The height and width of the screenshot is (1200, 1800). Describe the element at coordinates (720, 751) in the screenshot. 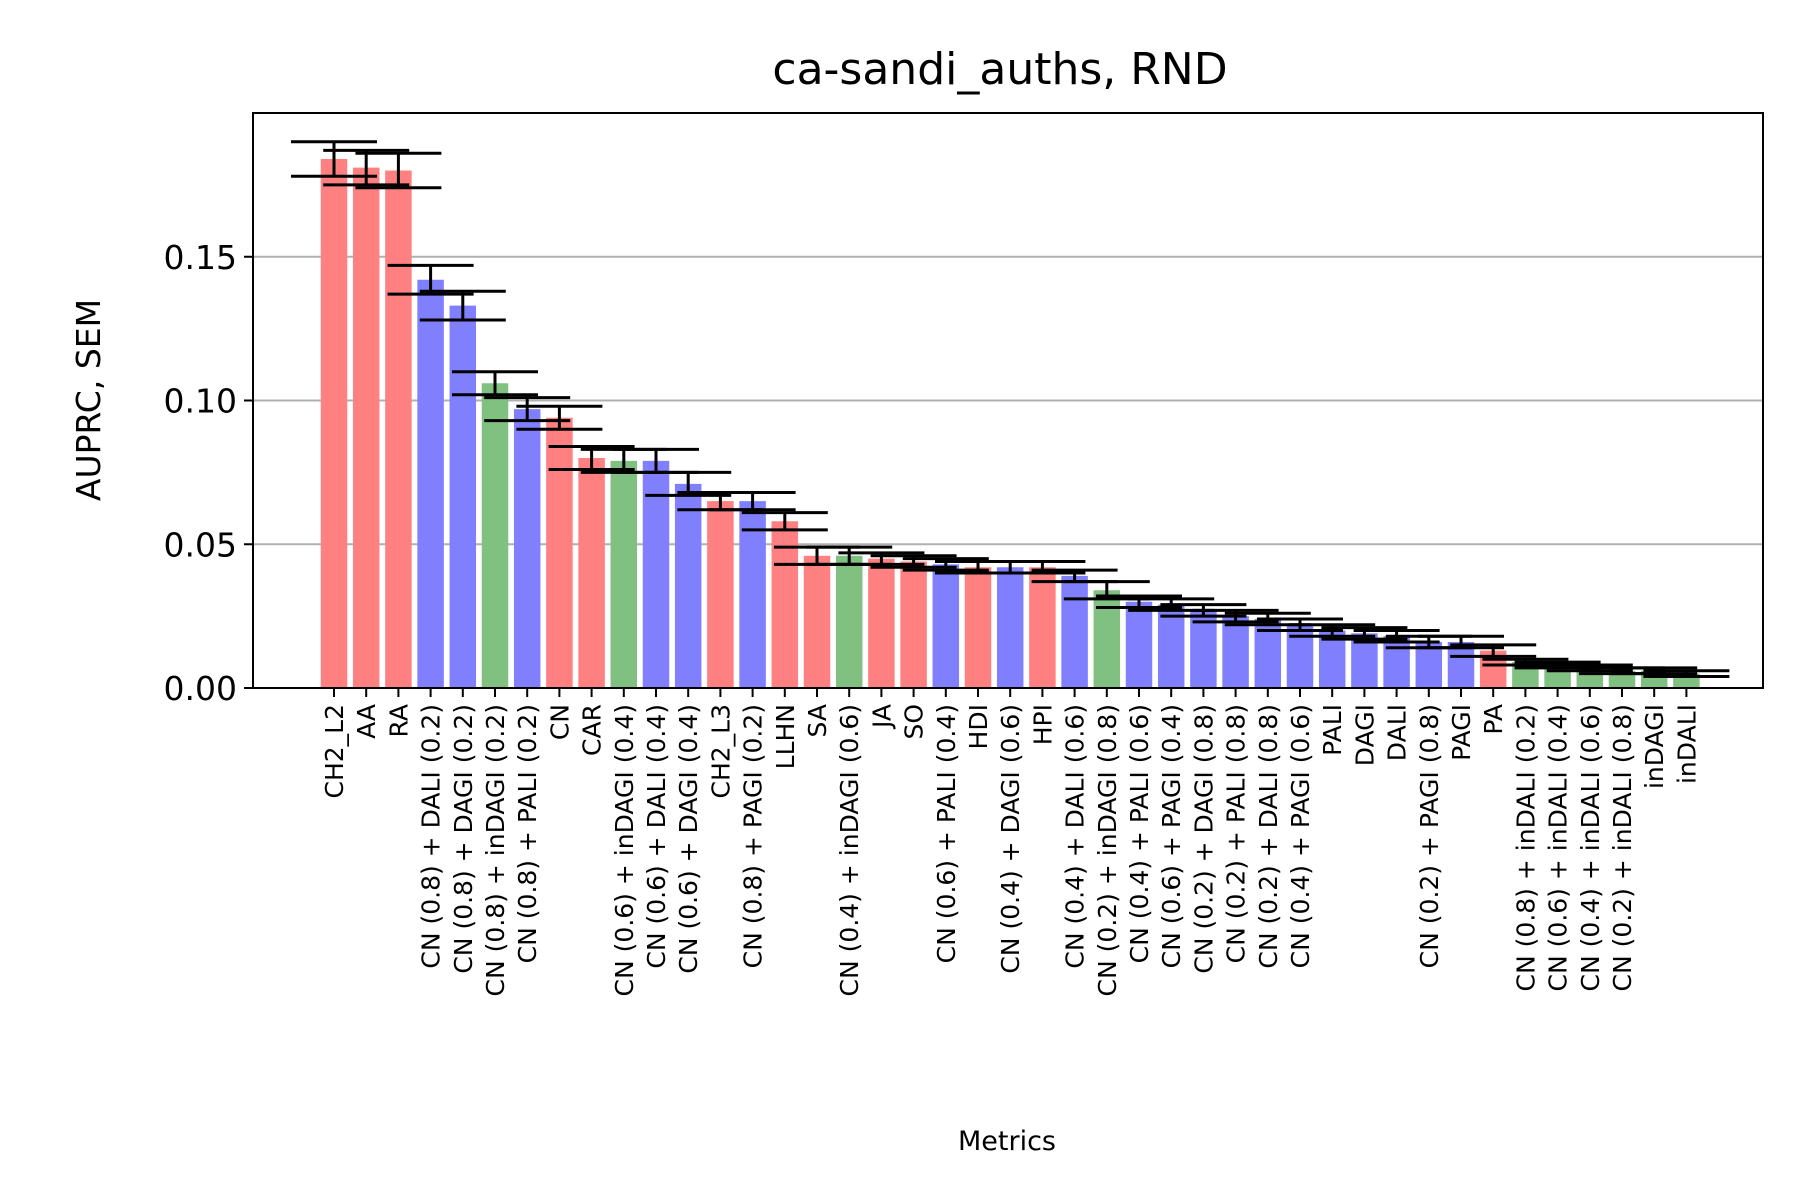

I see `x-tick-label: CH2_L3` at that location.